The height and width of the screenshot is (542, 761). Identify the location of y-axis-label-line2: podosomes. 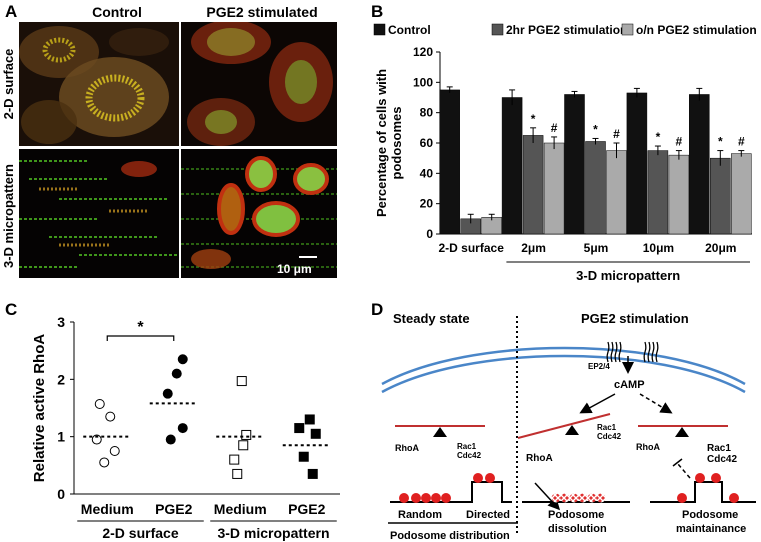
(396, 143).